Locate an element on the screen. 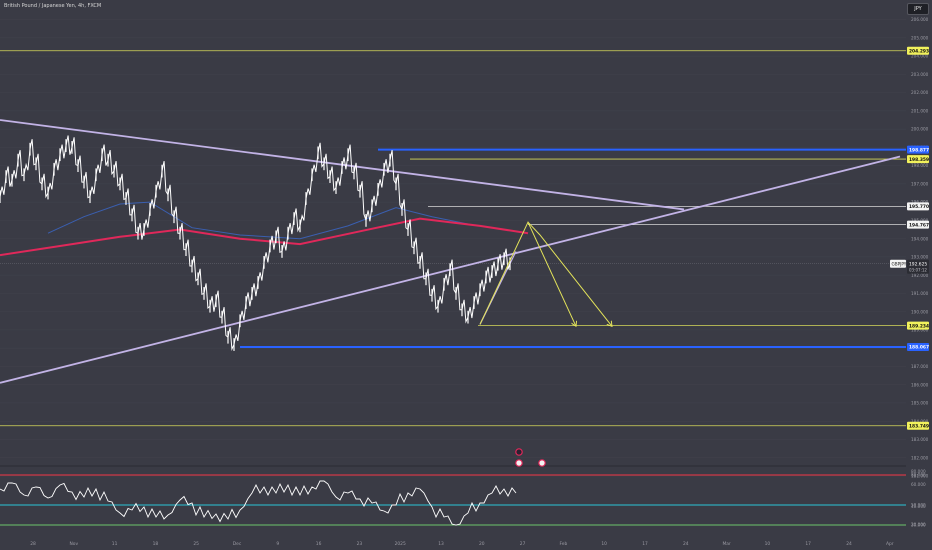  rsi-tick-label: 60.000 is located at coordinates (918, 484).